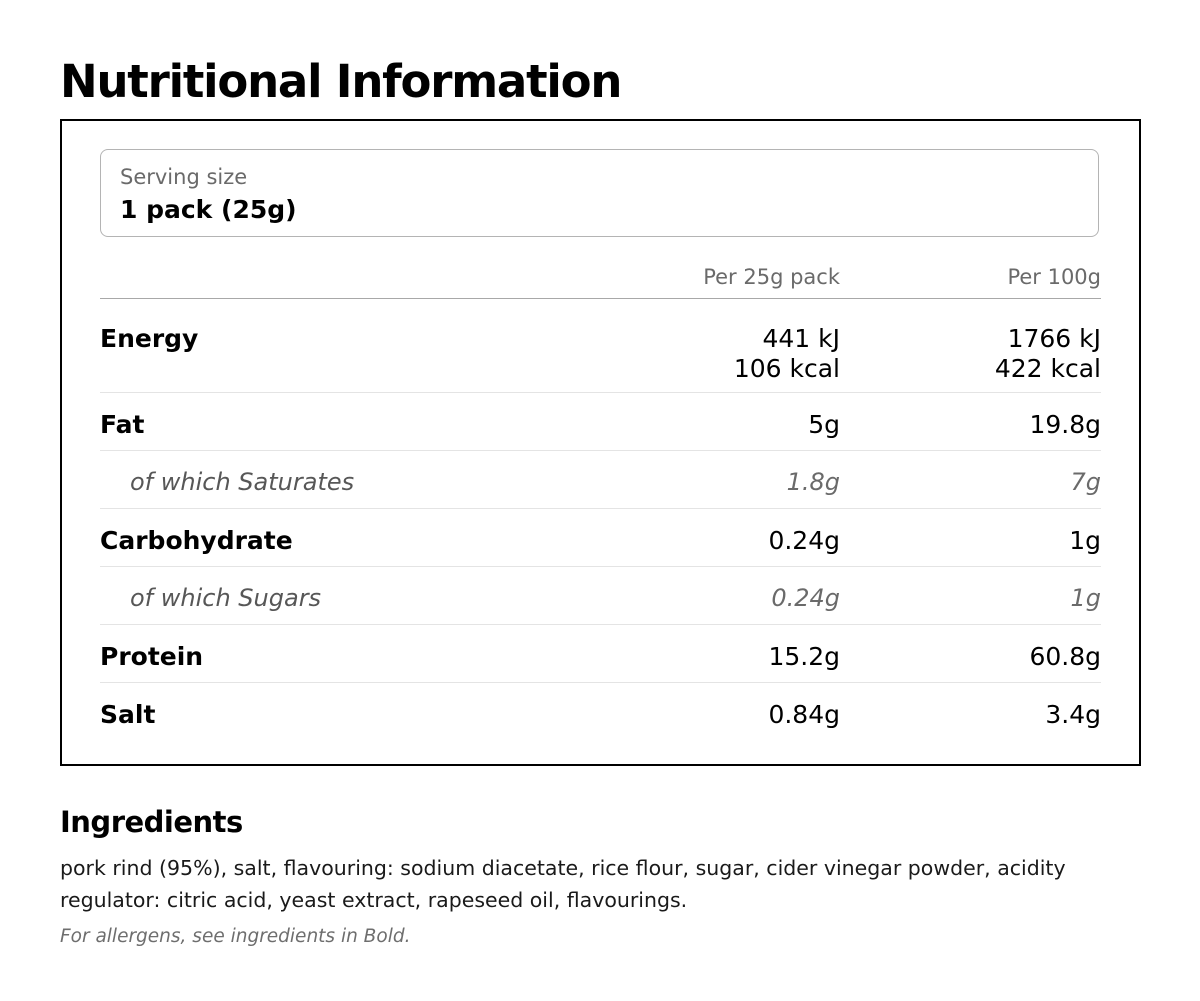  I want to click on row-label: Fat, so click(122, 424).